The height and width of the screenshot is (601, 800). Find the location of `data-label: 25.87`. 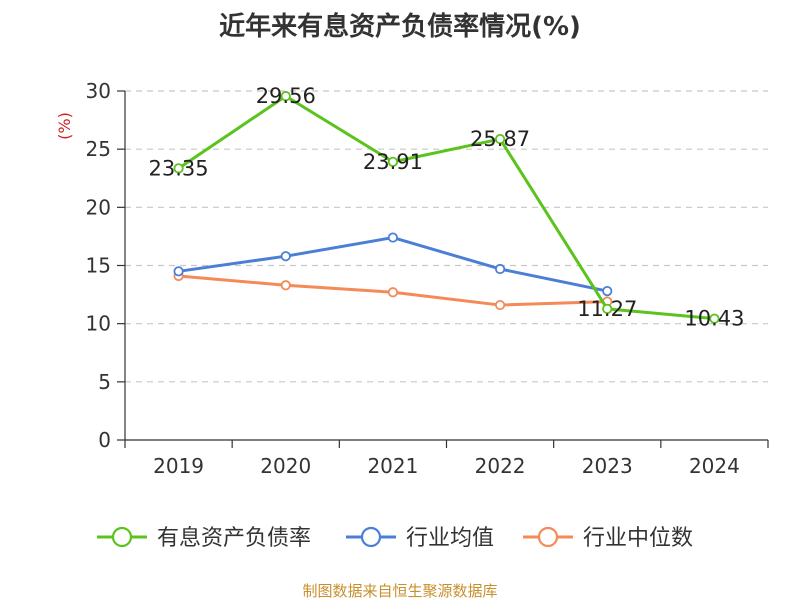

data-label: 25.87 is located at coordinates (500, 139).